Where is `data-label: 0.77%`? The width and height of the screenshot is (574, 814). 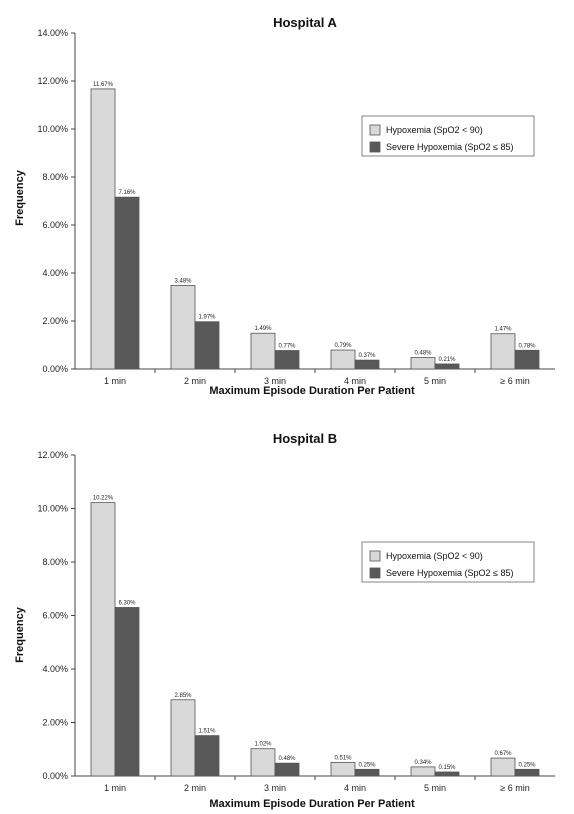
data-label: 0.77% is located at coordinates (287, 347).